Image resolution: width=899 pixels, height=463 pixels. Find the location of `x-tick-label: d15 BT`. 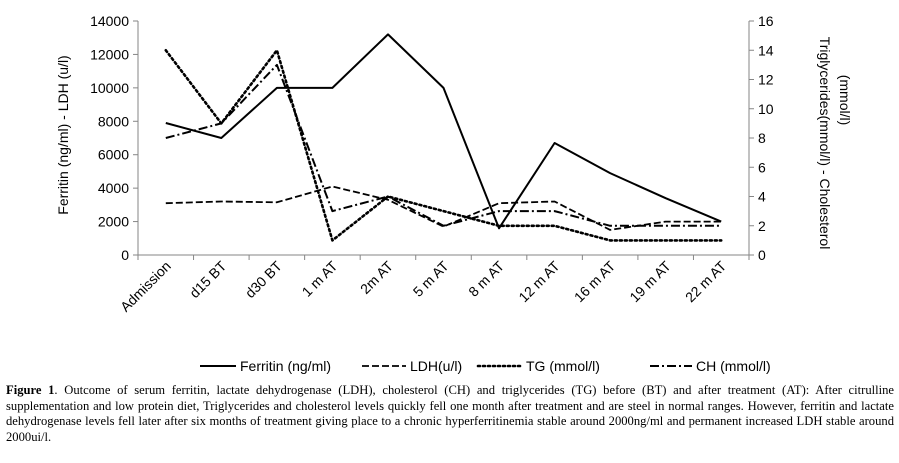

x-tick-label: d15 BT is located at coordinates (208, 279).